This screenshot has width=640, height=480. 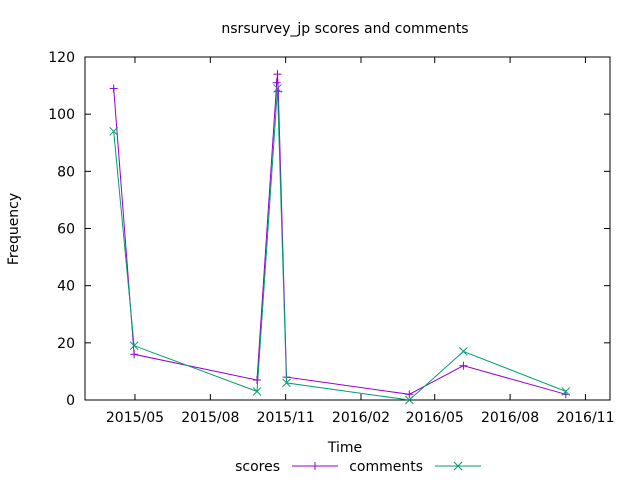 I want to click on y-tick-label: 0, so click(x=70, y=401).